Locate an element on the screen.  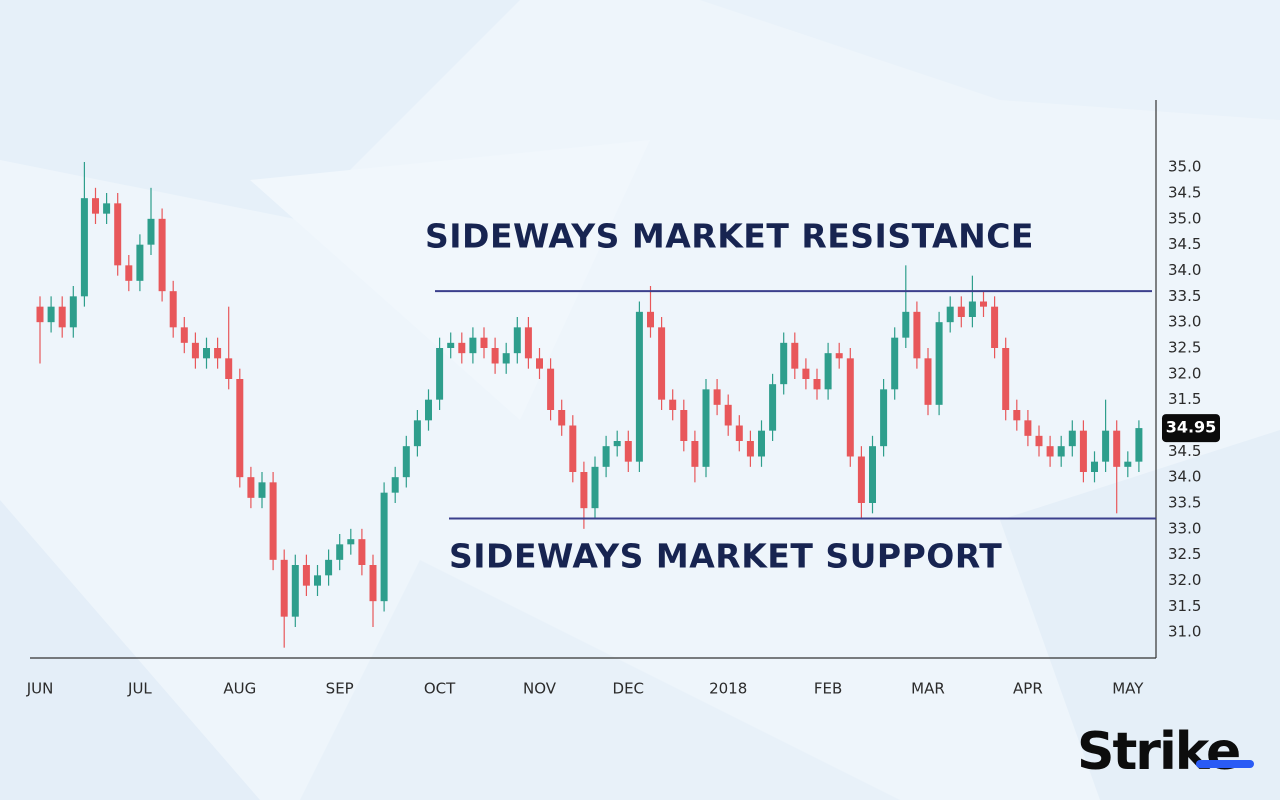
support-label: SIDEWAYS MARKET SUPPORT is located at coordinates (725, 556).